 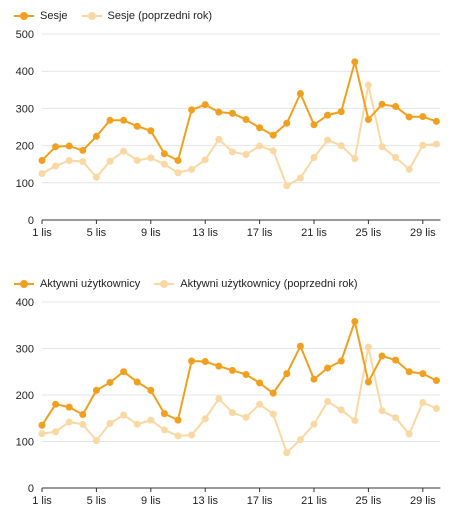 What do you see at coordinates (41, 16) in the screenshot?
I see `legend-item-current: Sesje` at bounding box center [41, 16].